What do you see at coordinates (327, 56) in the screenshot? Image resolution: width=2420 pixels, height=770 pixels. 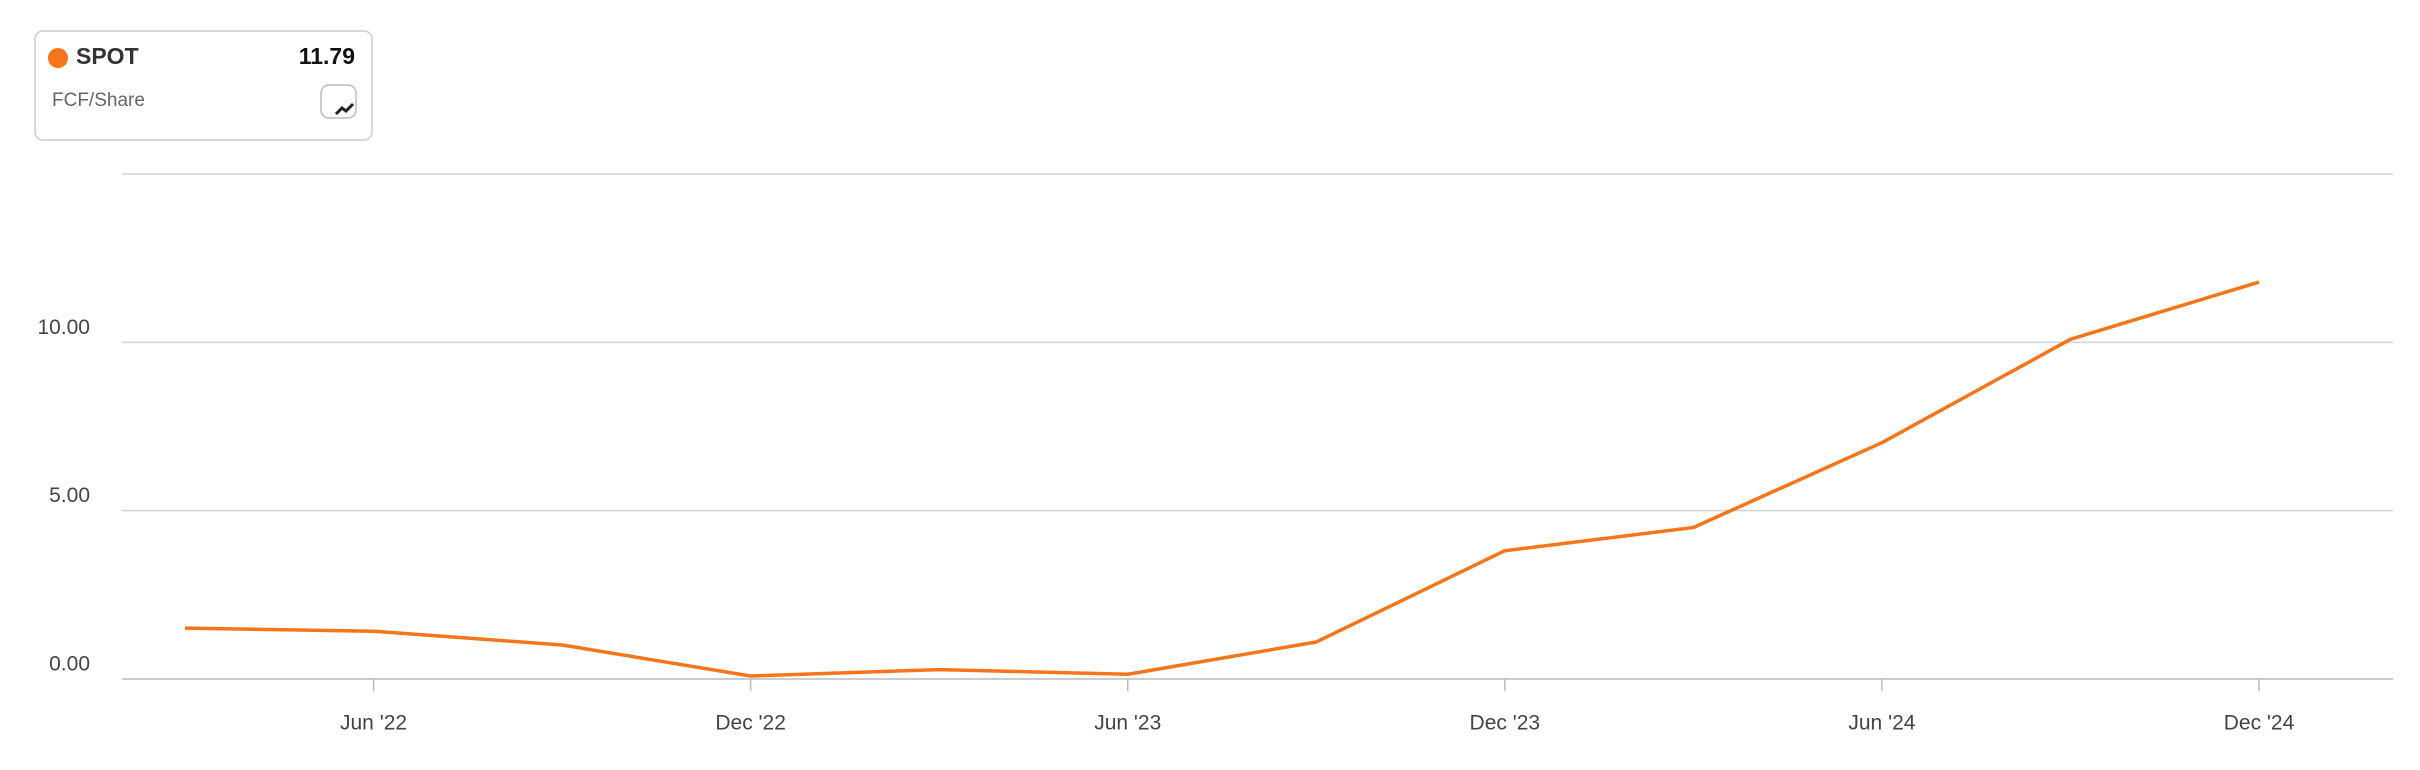 I see `legend-value: 11.79` at bounding box center [327, 56].